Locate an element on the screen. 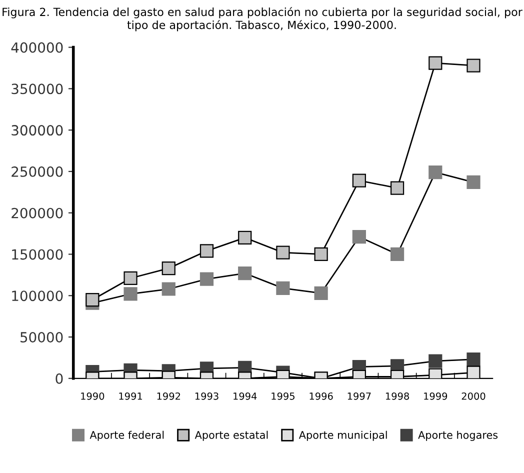  y-tick-label: 250000 is located at coordinates (37, 171).